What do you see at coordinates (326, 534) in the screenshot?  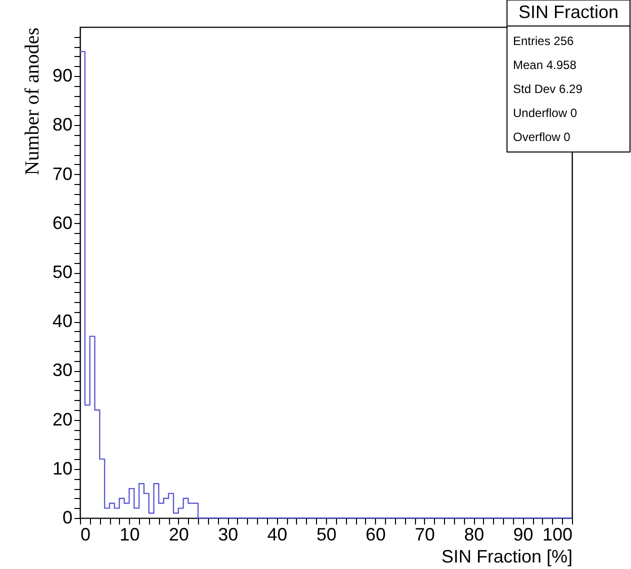 I see `x-tick-label: 50` at bounding box center [326, 534].